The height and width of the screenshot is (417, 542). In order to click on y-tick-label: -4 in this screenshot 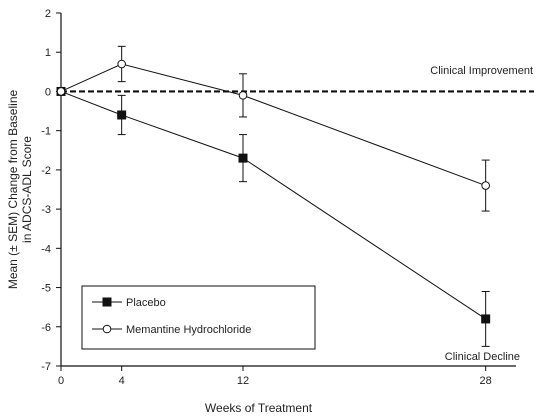, I will do `click(46, 249)`.